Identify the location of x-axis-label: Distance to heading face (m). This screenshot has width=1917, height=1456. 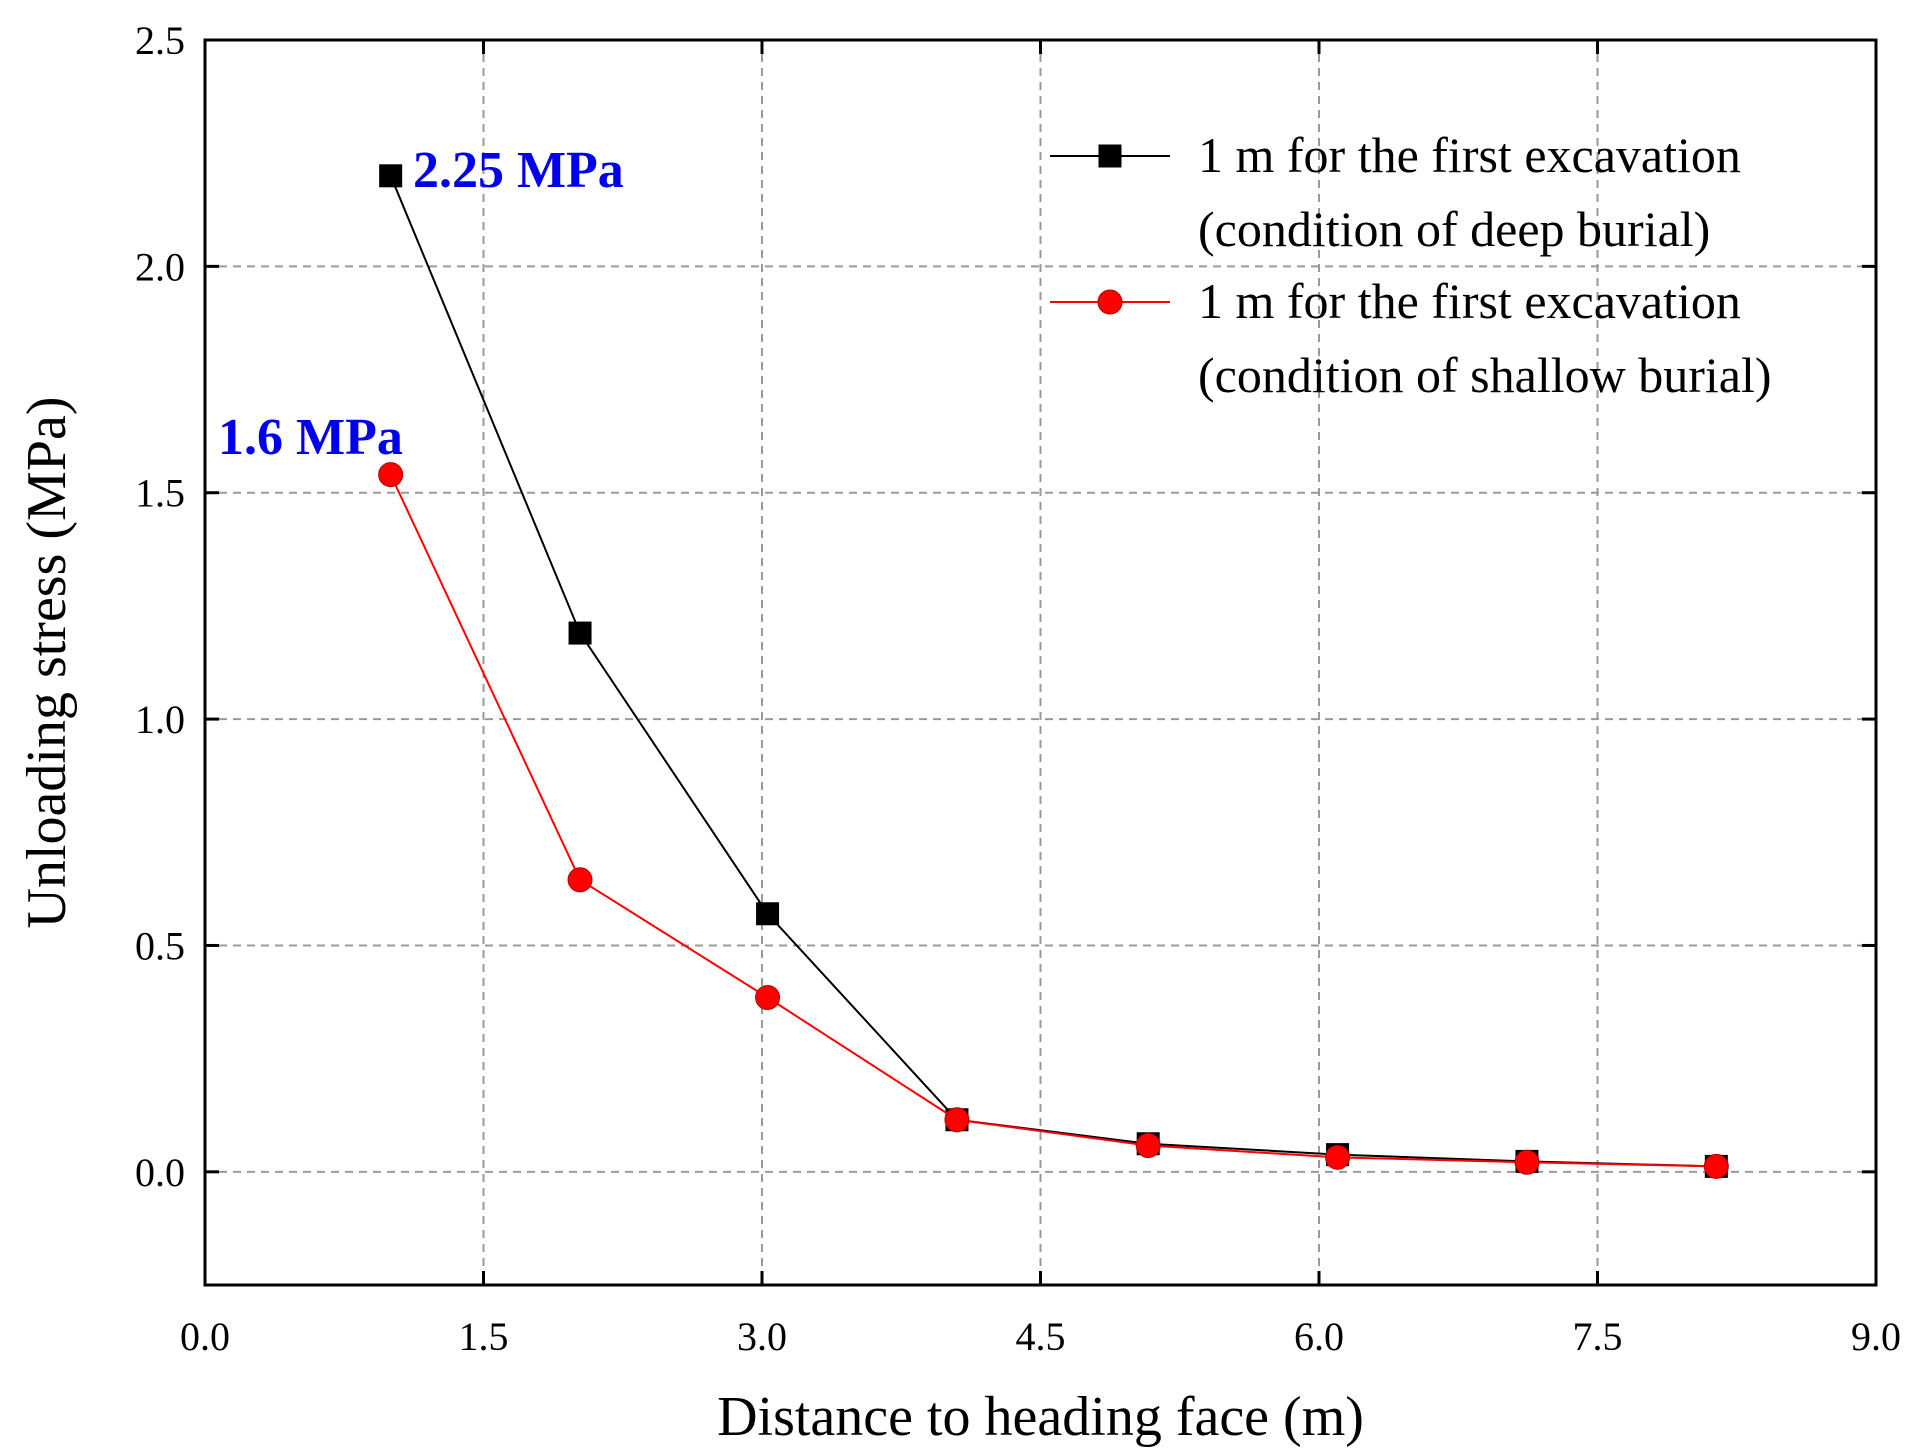
(1040, 1417).